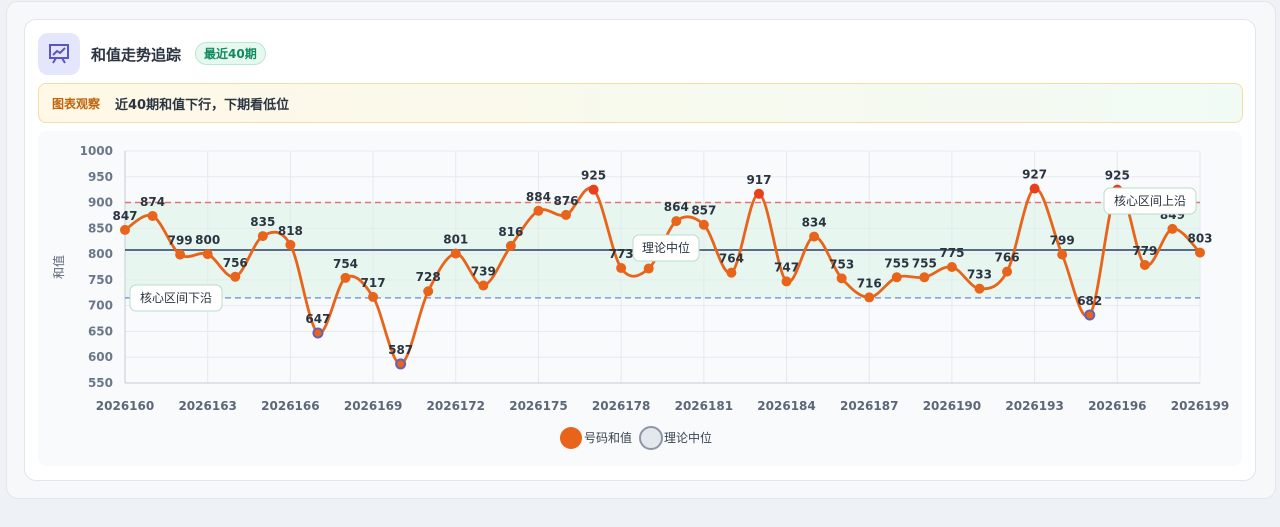 The width and height of the screenshot is (1280, 527). What do you see at coordinates (924, 263) in the screenshot?
I see `data-label: 755` at bounding box center [924, 263].